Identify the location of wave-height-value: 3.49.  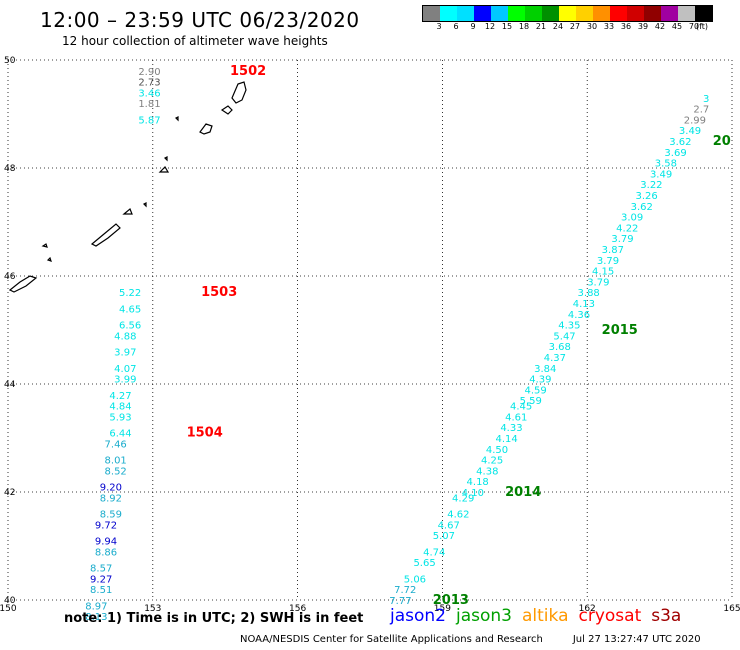
(661, 174).